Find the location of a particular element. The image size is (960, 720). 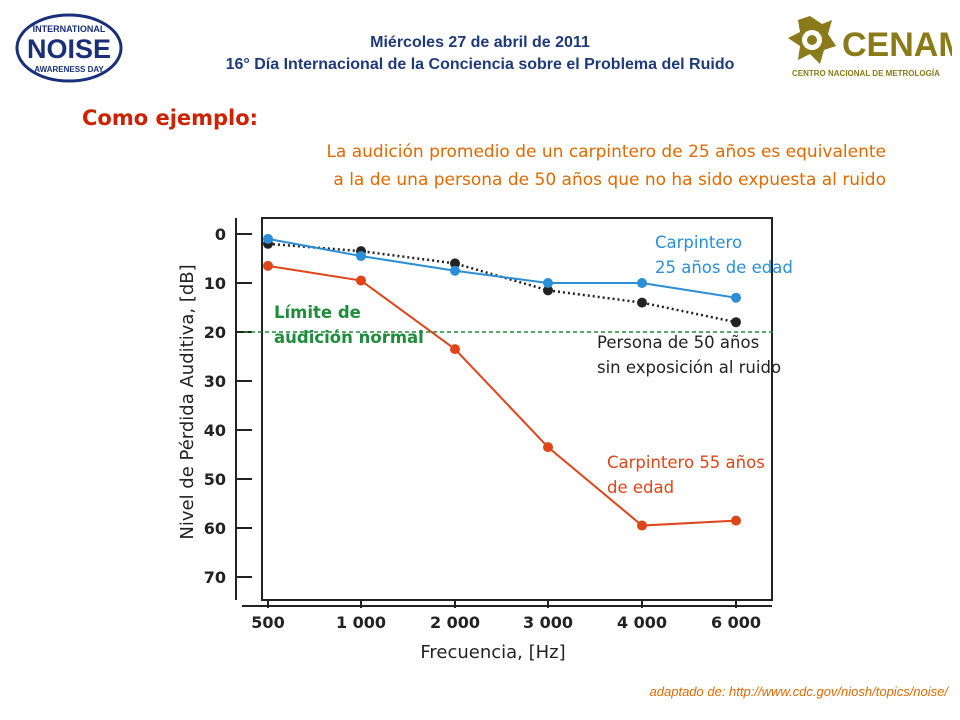

reference-label: Límite de is located at coordinates (317, 312).